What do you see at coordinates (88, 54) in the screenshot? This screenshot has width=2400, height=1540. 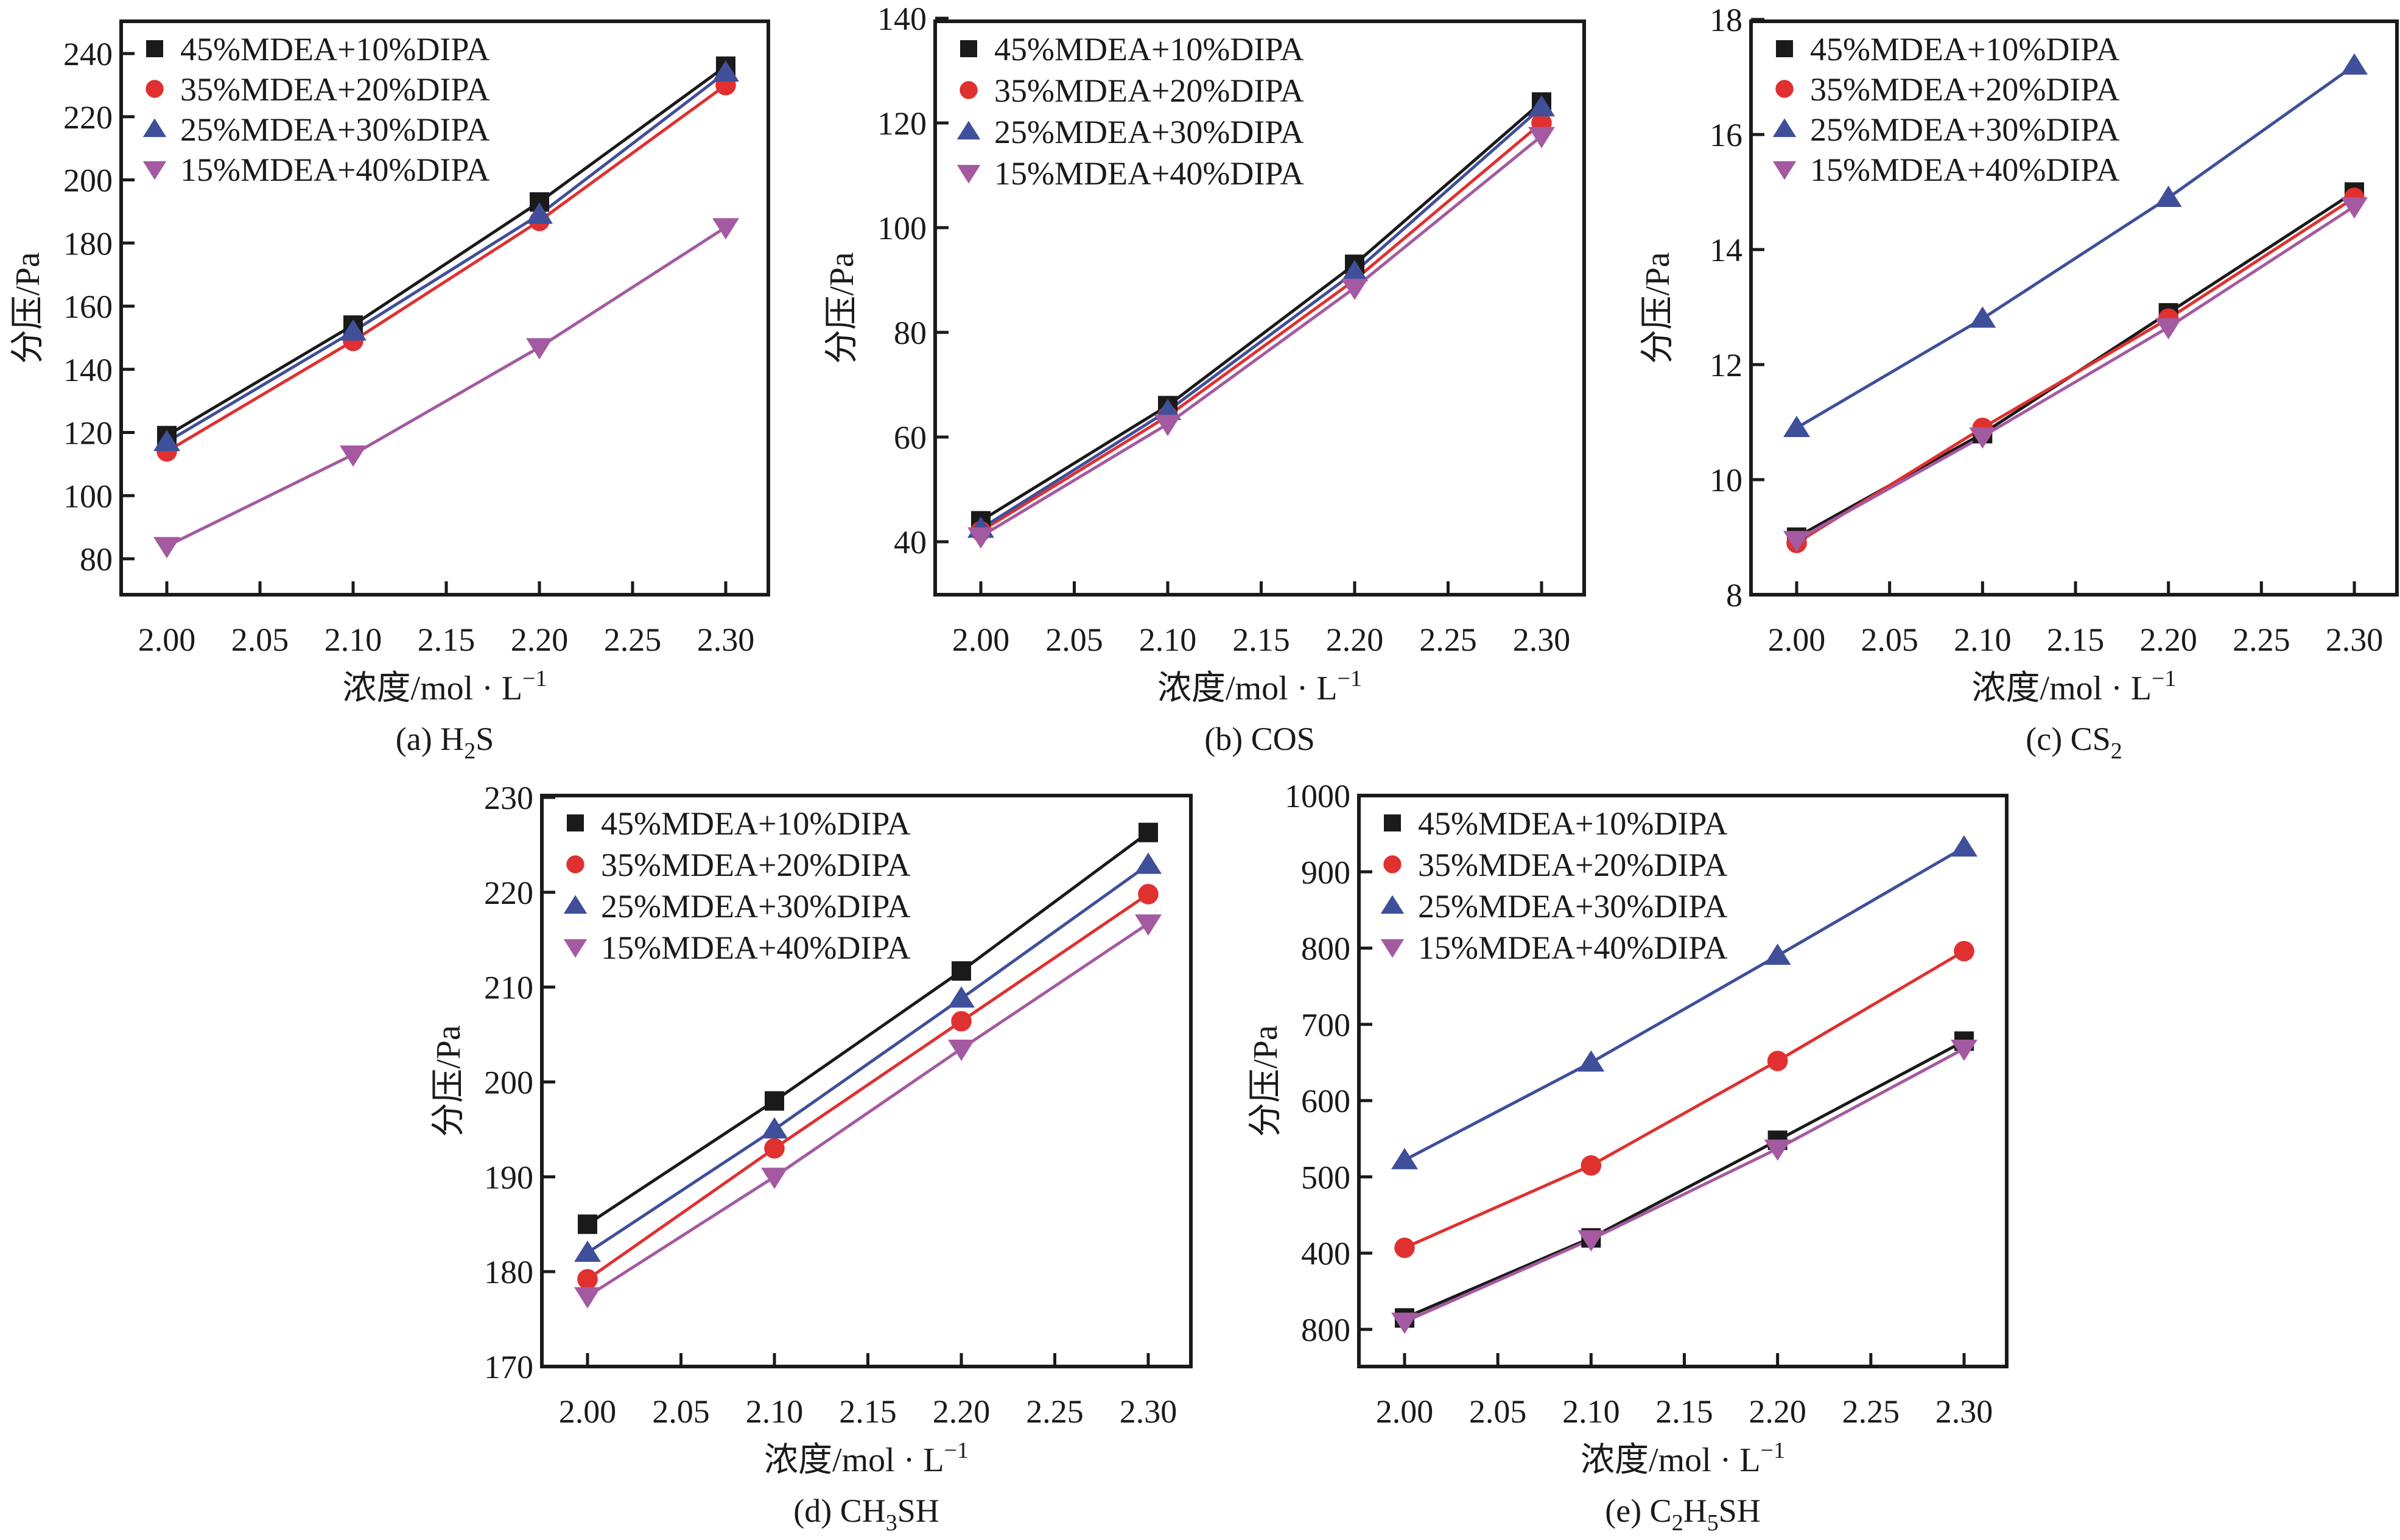 I see `y-tick-label: 240` at bounding box center [88, 54].